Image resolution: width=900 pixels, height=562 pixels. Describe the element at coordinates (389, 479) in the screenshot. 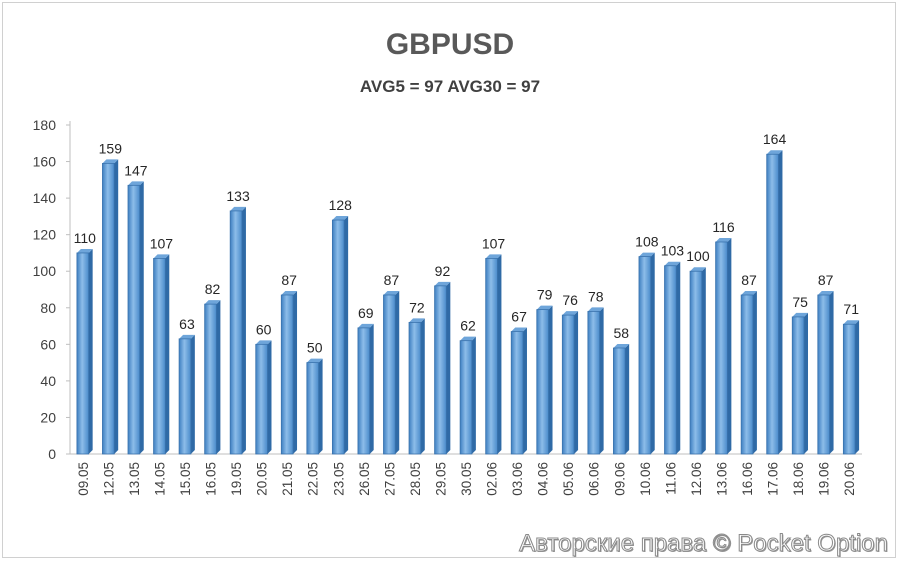

I see `x-tick-label: 27.05` at that location.